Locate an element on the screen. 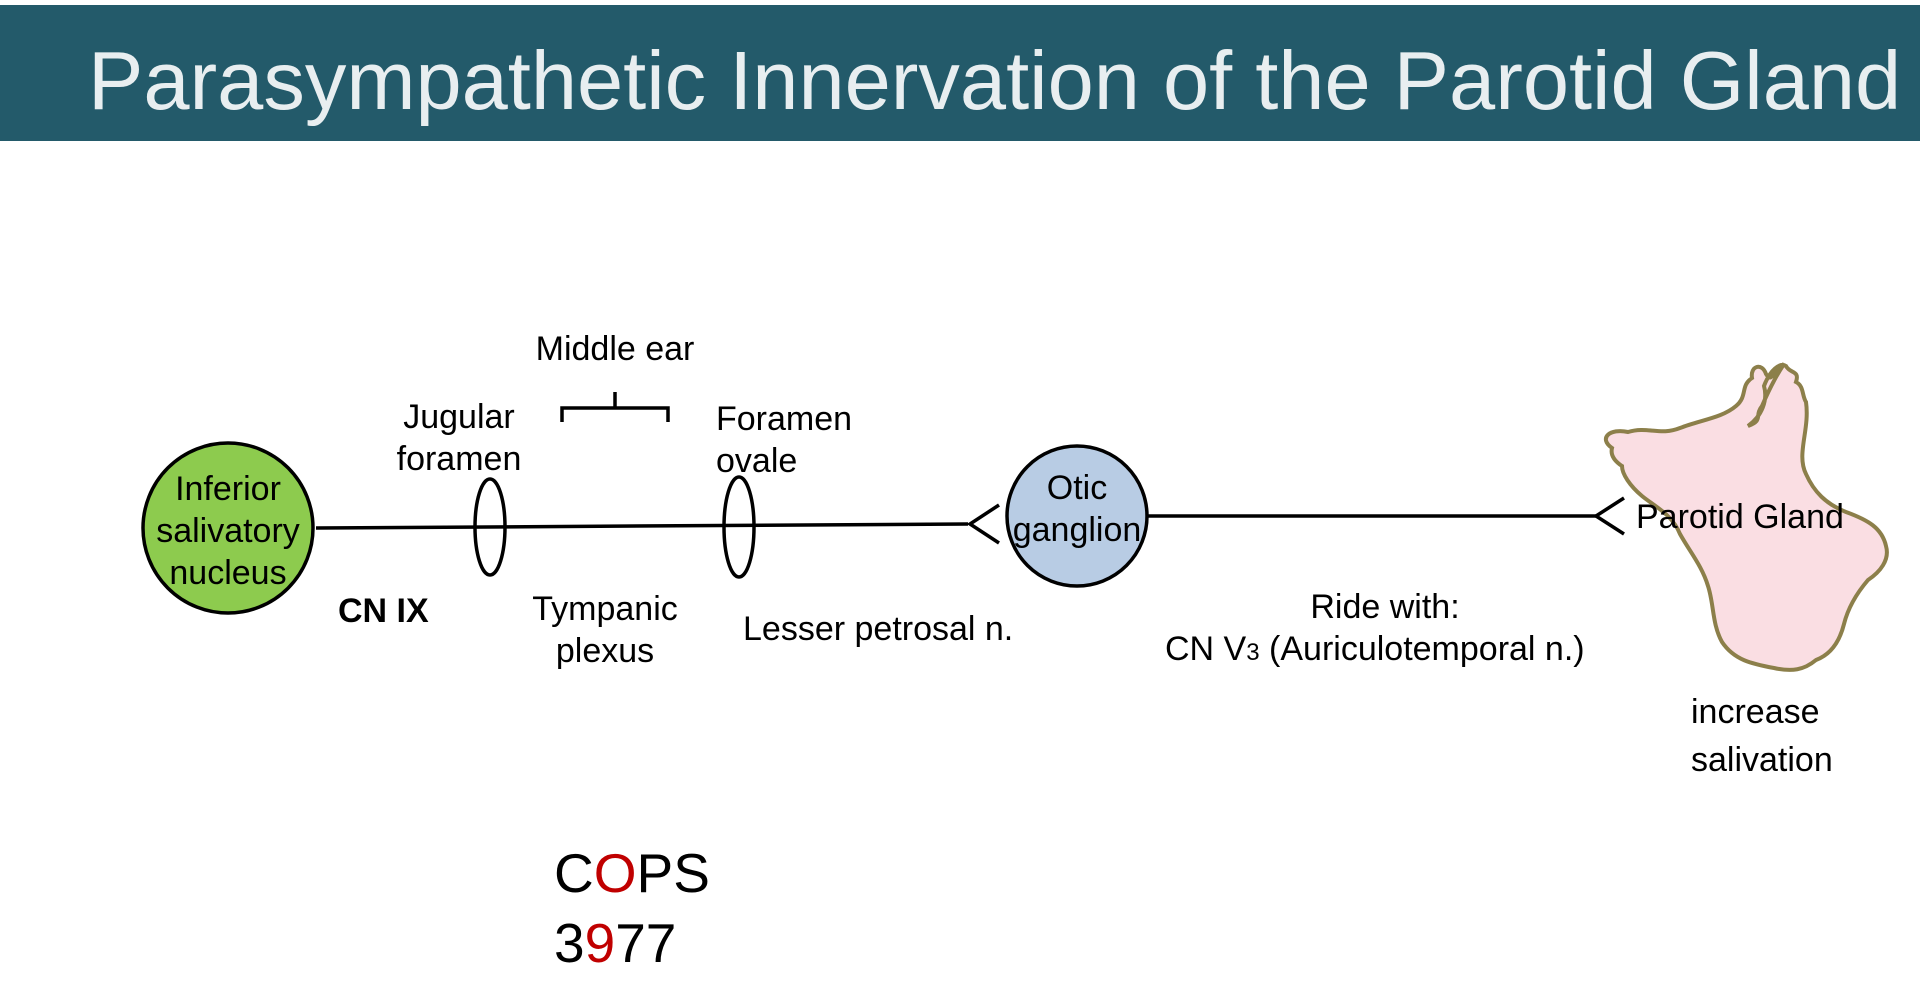  mnemonic-letter: C is located at coordinates (574, 873).